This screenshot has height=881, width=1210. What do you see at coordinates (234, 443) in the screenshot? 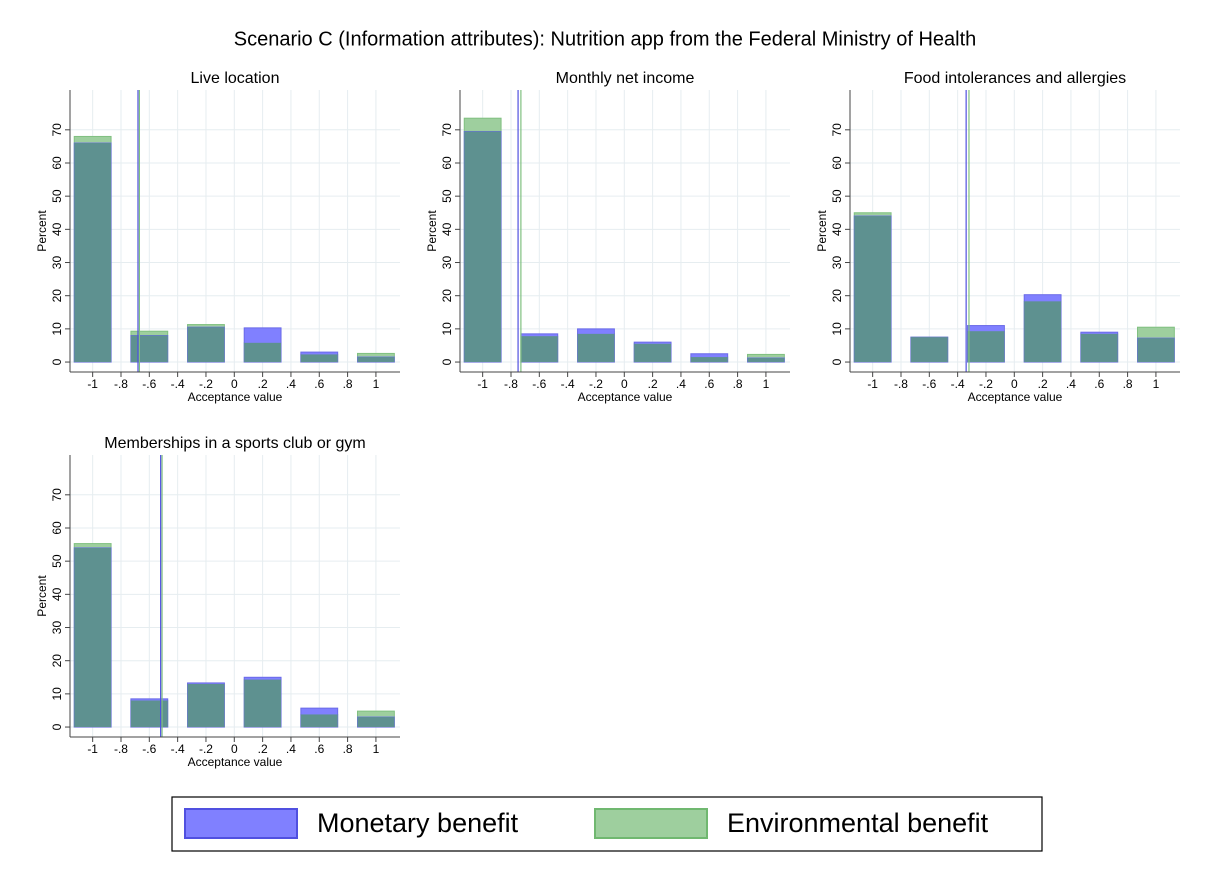
I see `panel-title: Memberships in a sports club or gym` at bounding box center [234, 443].